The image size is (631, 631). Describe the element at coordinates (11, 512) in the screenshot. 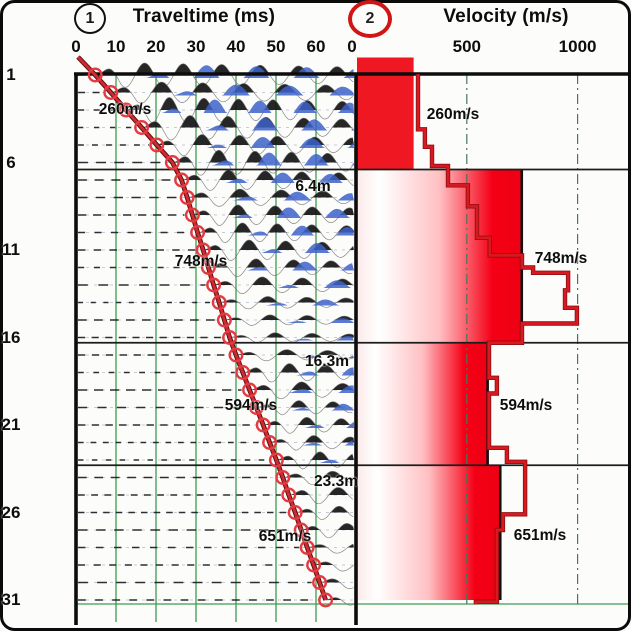

I see `depth-tick-label: 26` at that location.